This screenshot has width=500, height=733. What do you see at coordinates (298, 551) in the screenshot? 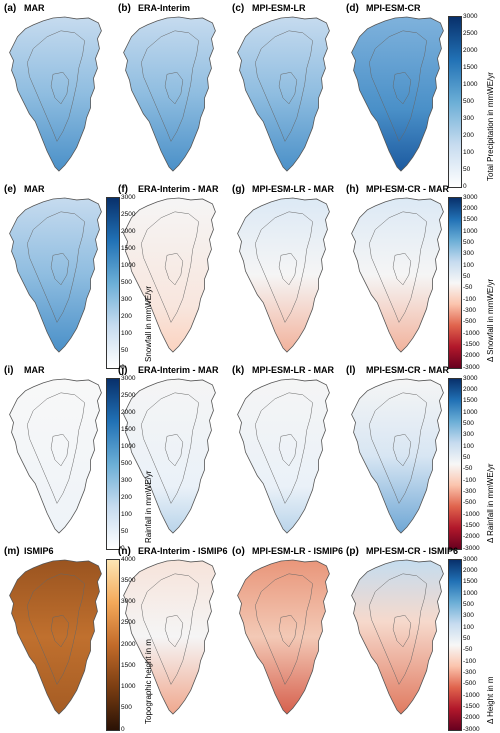
I see `panel-title: MPI-ESM-LR - ISMIP6` at bounding box center [298, 551].